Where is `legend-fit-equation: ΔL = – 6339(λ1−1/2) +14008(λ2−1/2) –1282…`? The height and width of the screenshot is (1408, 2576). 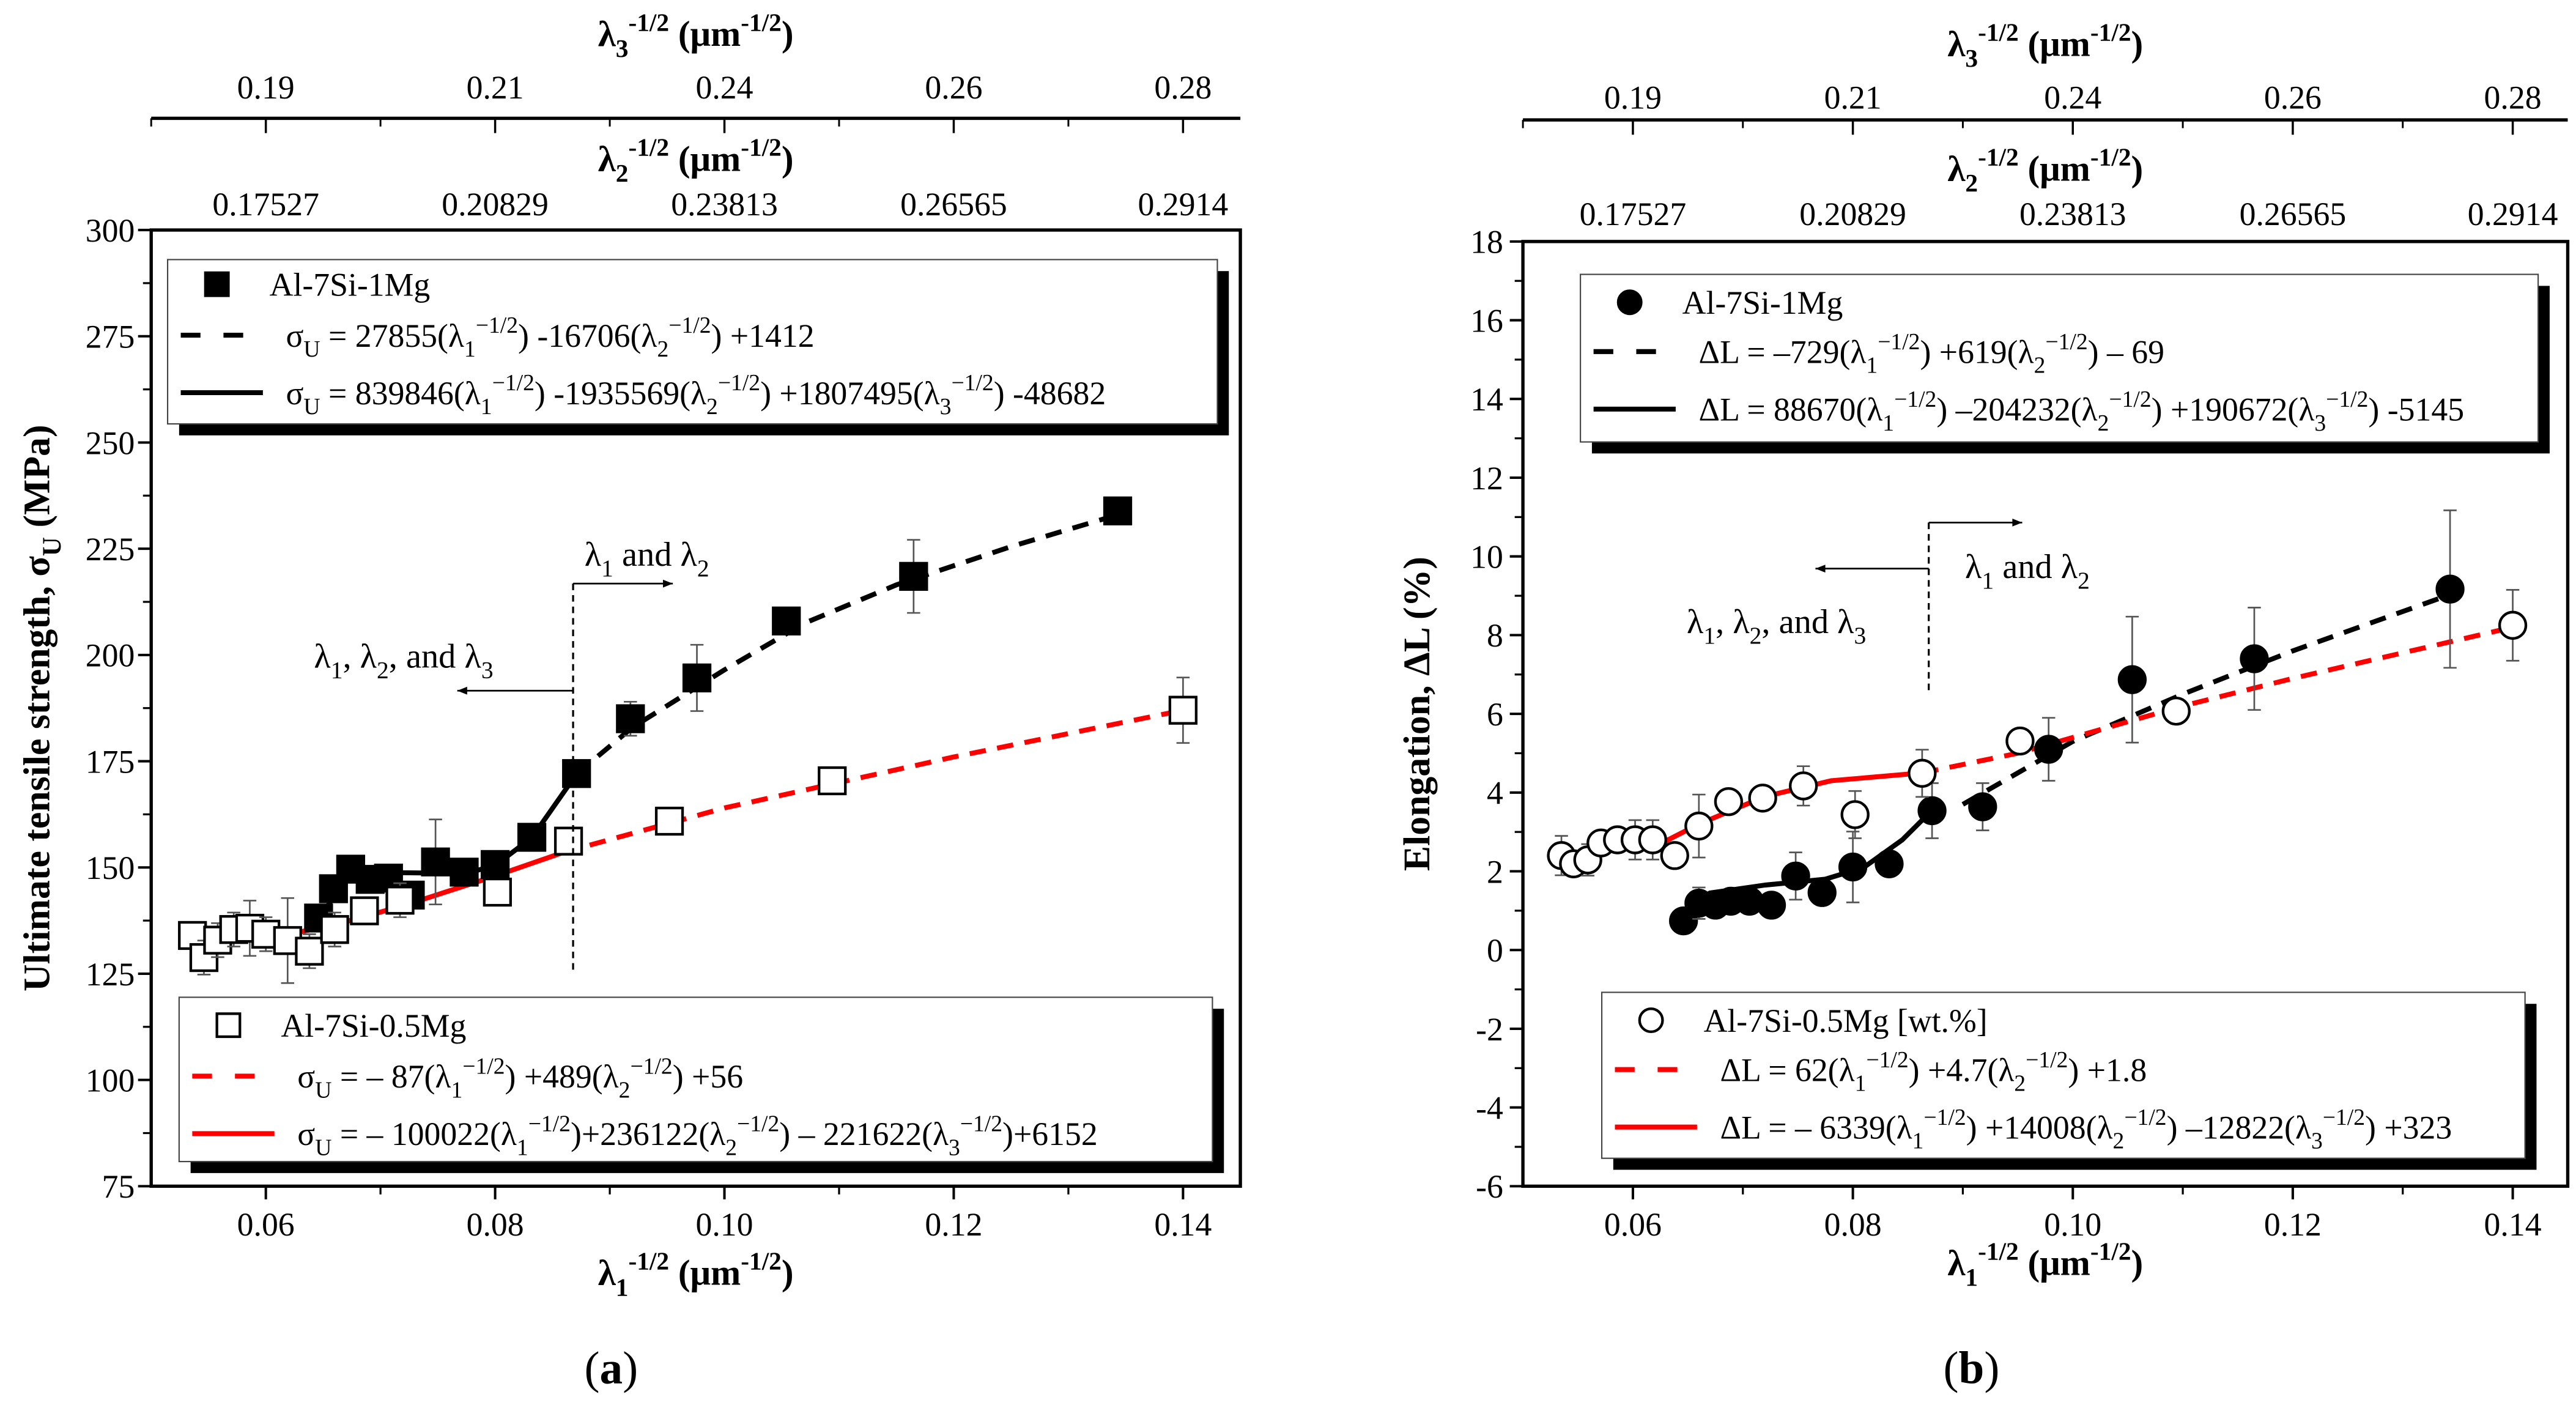
legend-fit-equation: ΔL = – 6339(λ1−1/2) +14008(λ2−1/2) –1282… is located at coordinates (2086, 1130).